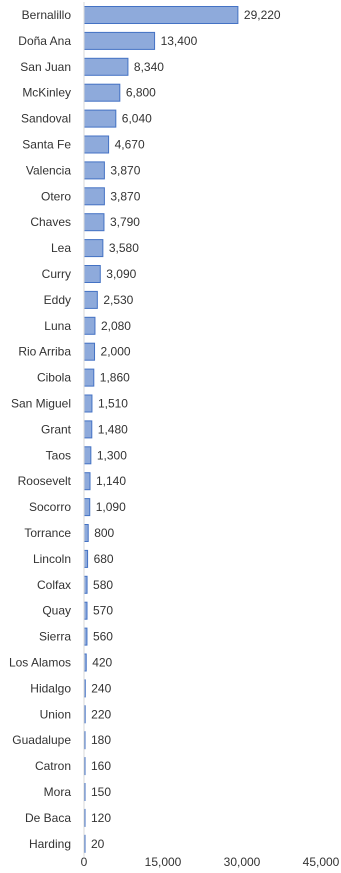 This screenshot has height=873, width=341. What do you see at coordinates (104, 533) in the screenshot?
I see `data-label: 800` at bounding box center [104, 533].